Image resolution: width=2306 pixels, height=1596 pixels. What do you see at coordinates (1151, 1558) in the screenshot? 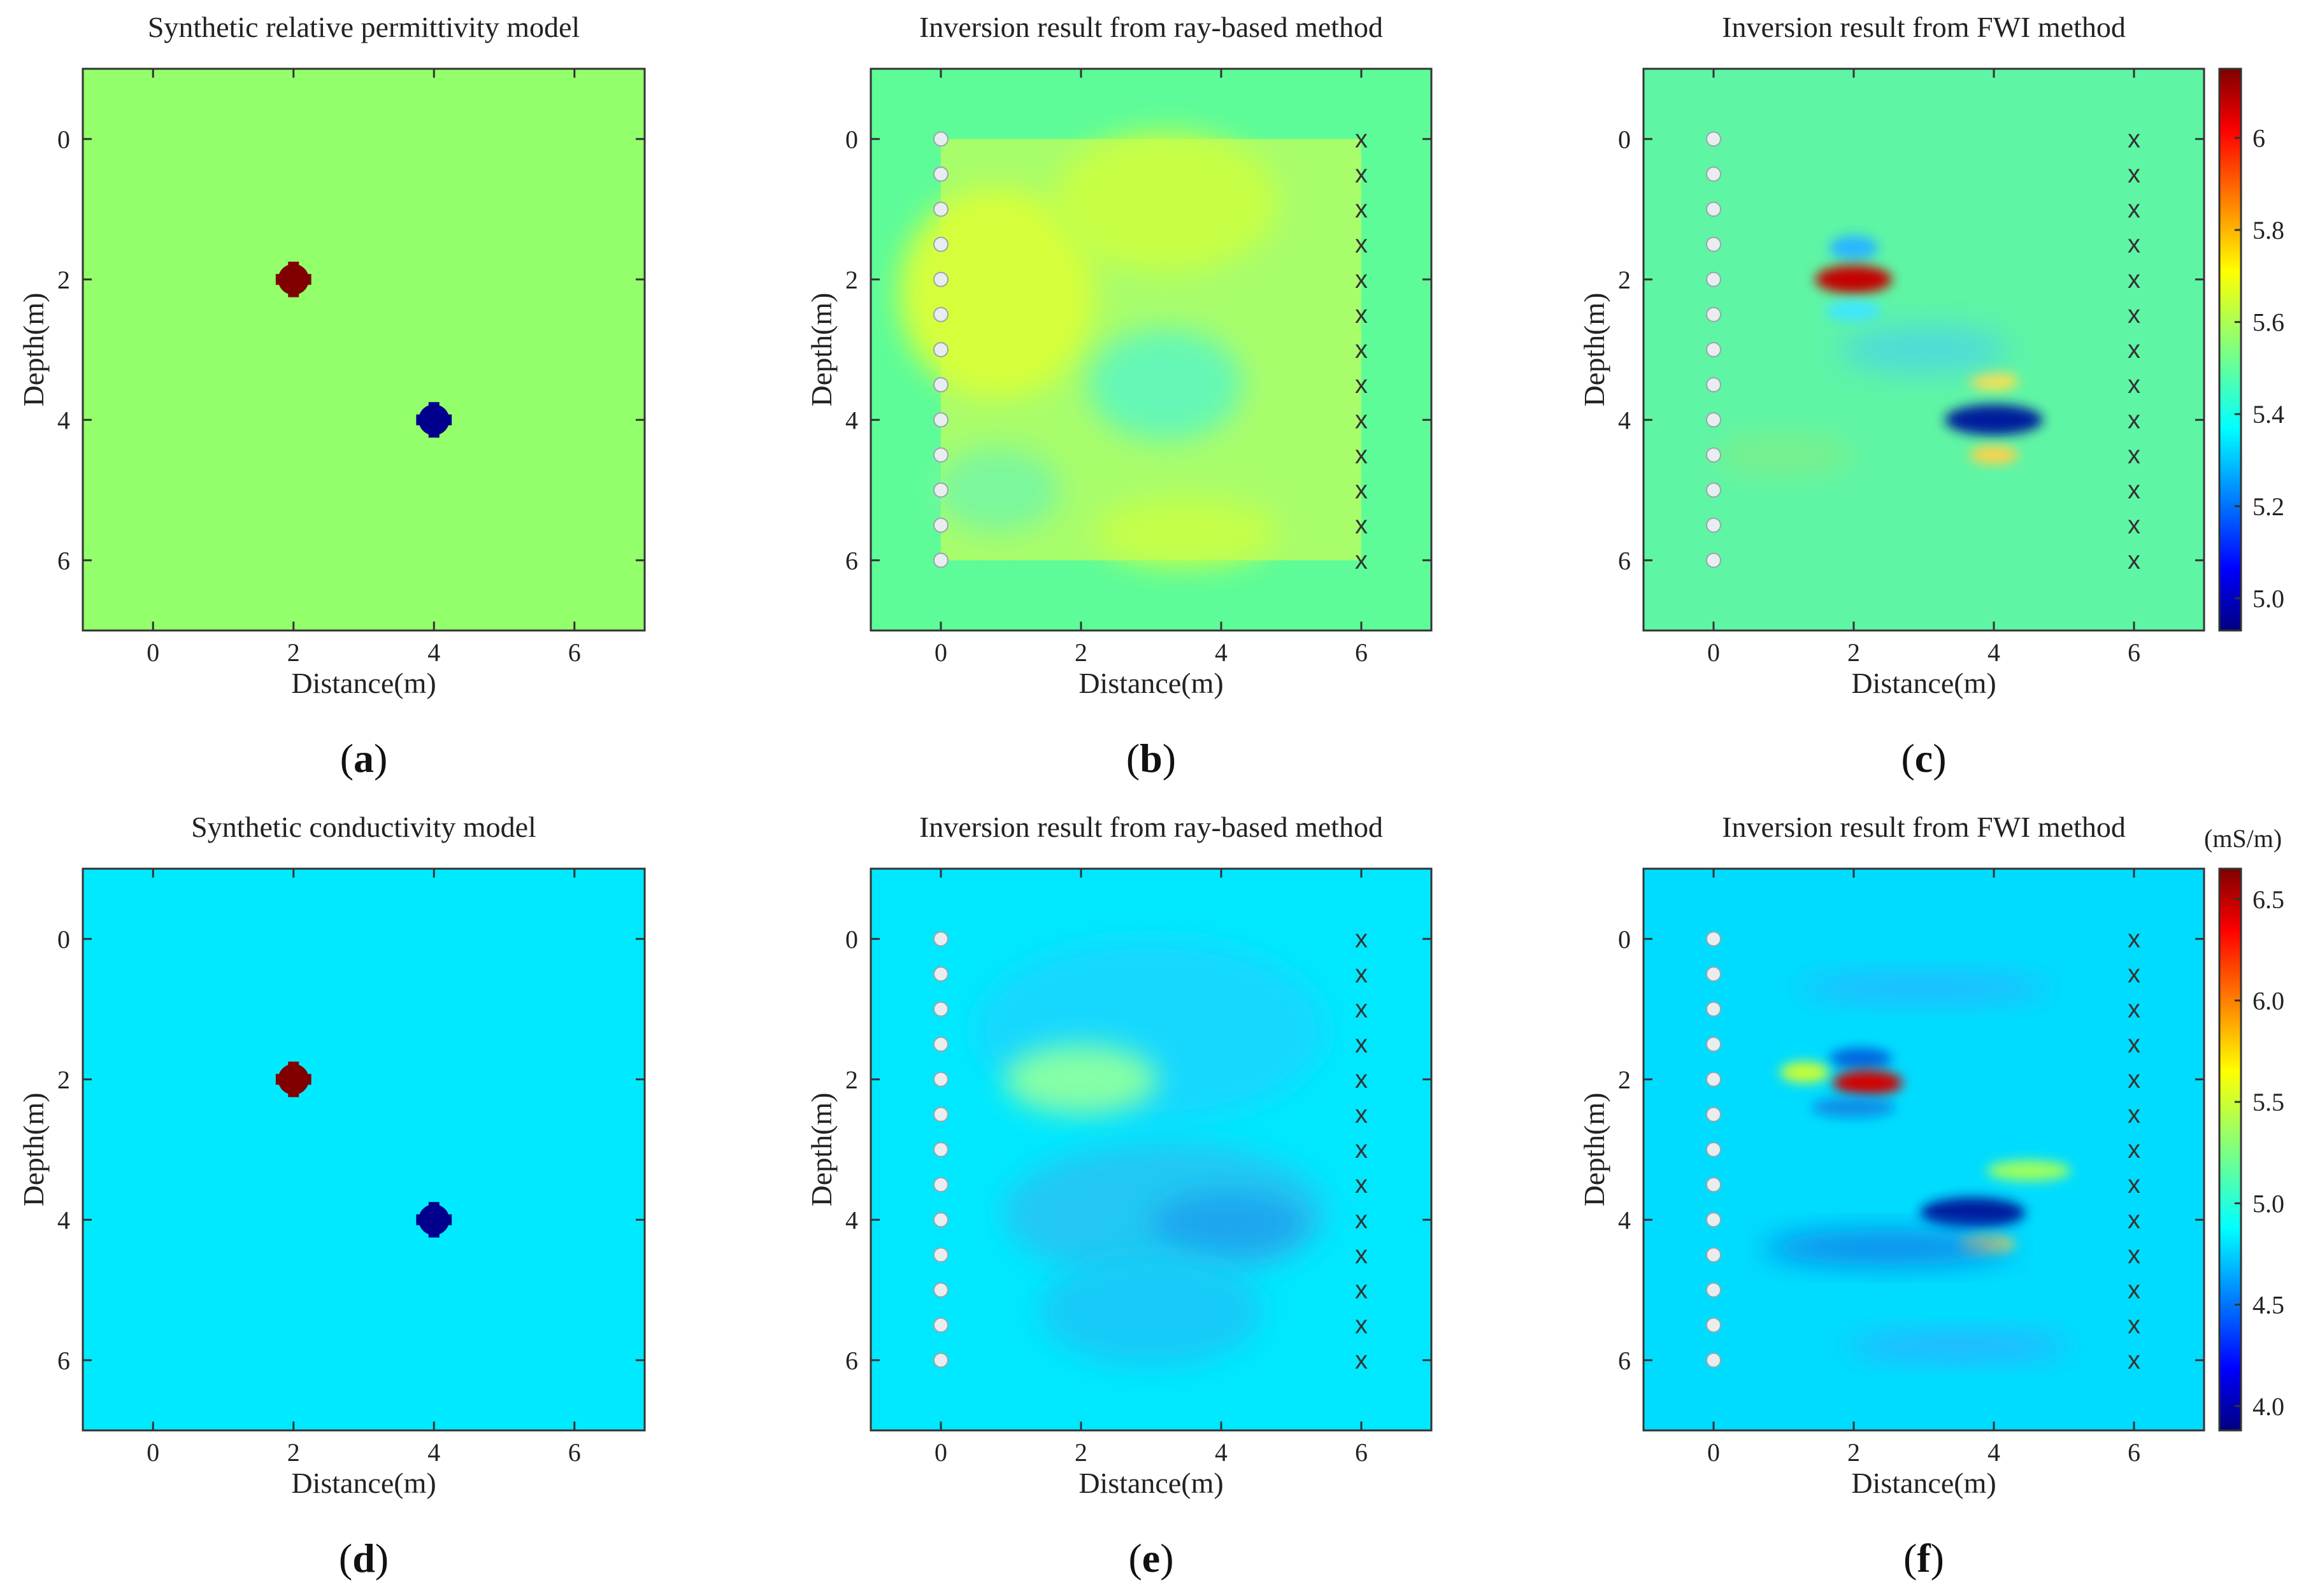
I see `caption-letter: e` at bounding box center [1151, 1558].